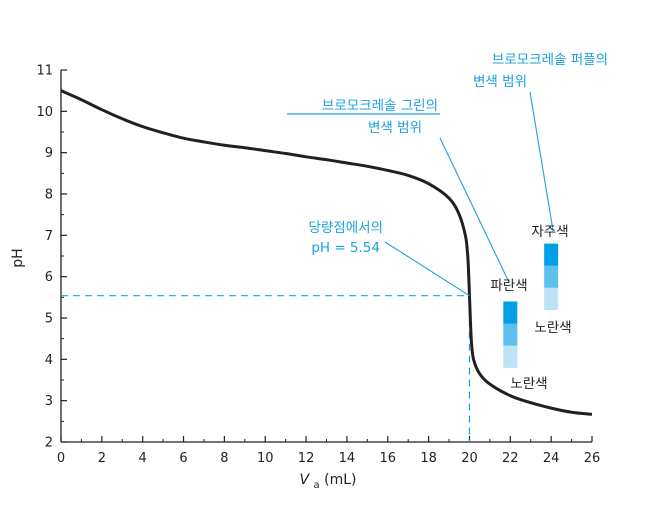  What do you see at coordinates (550, 60) in the screenshot?
I see `bcp-range-label-line1: 브로모크레솔 퍼플의` at bounding box center [550, 60].